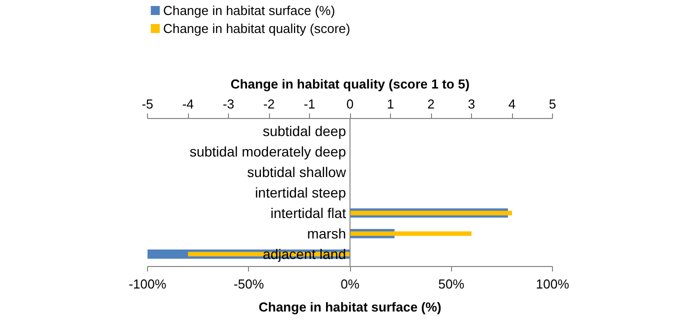  Describe the element at coordinates (310, 104) in the screenshot. I see `x2-tick-label: -1` at that location.